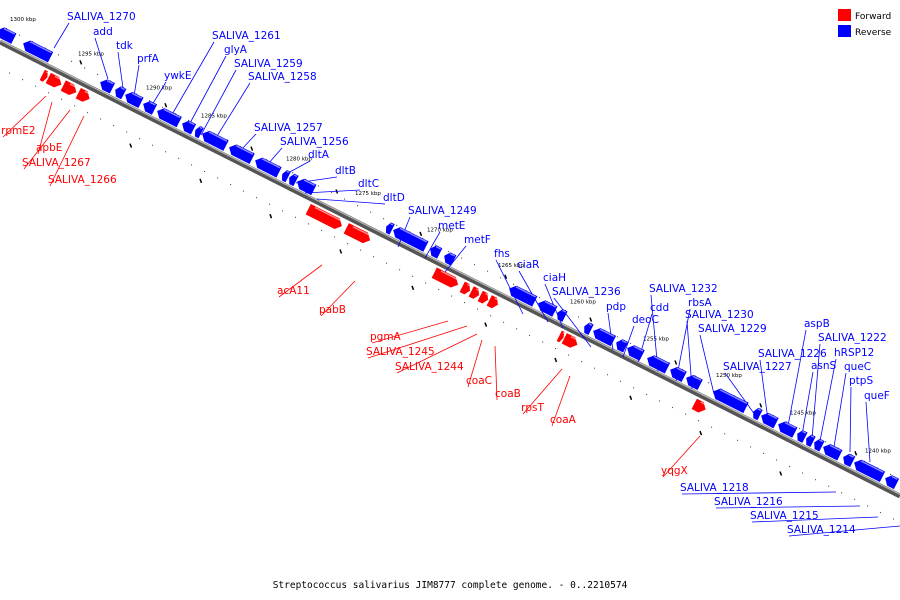  I want to click on gene-label-ciah: ciaH, so click(554, 278).